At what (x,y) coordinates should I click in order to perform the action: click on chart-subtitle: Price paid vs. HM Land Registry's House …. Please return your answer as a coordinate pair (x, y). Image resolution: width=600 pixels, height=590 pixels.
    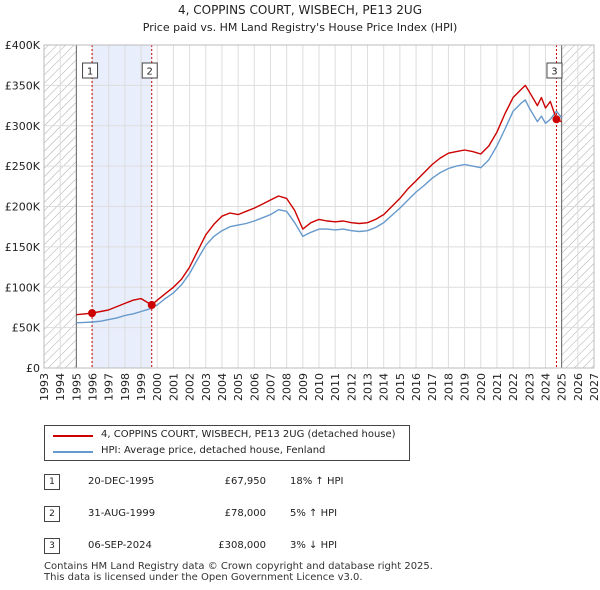
    Looking at the image, I should click on (300, 27).